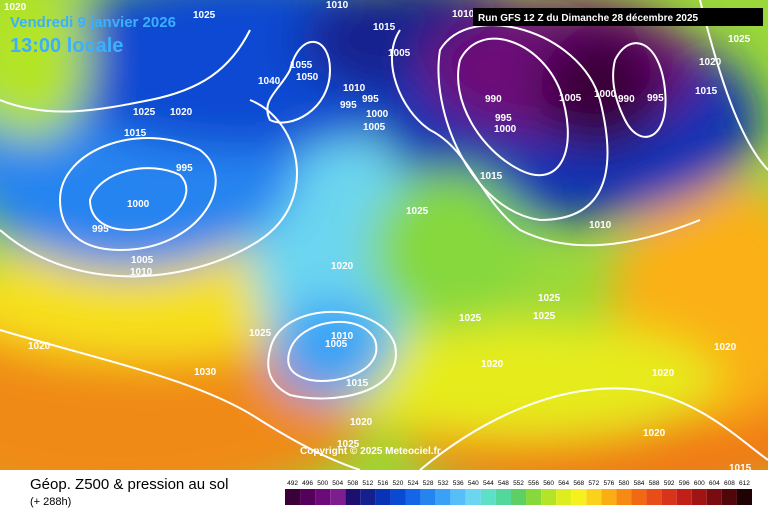 This screenshot has width=768, height=517. I want to click on scale-label: 592, so click(669, 483).